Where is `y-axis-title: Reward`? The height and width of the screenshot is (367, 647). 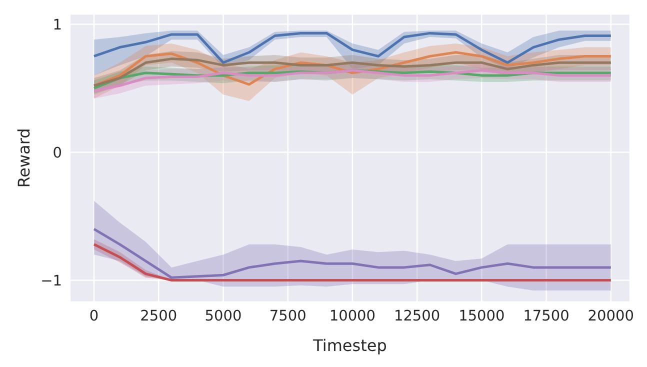
y-axis-title: Reward is located at coordinates (24, 158).